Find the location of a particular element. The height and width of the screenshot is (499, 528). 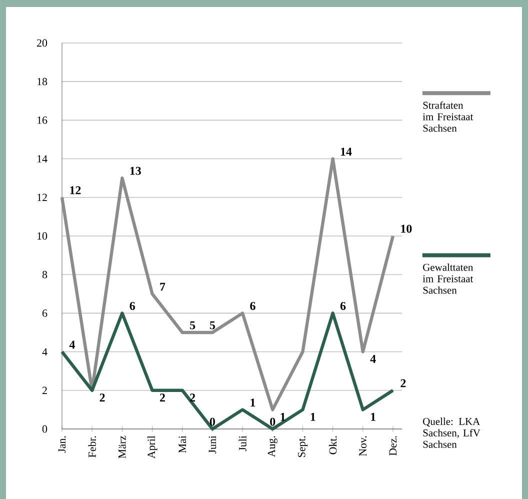

x-tick-label: Aug. is located at coordinates (273, 447).